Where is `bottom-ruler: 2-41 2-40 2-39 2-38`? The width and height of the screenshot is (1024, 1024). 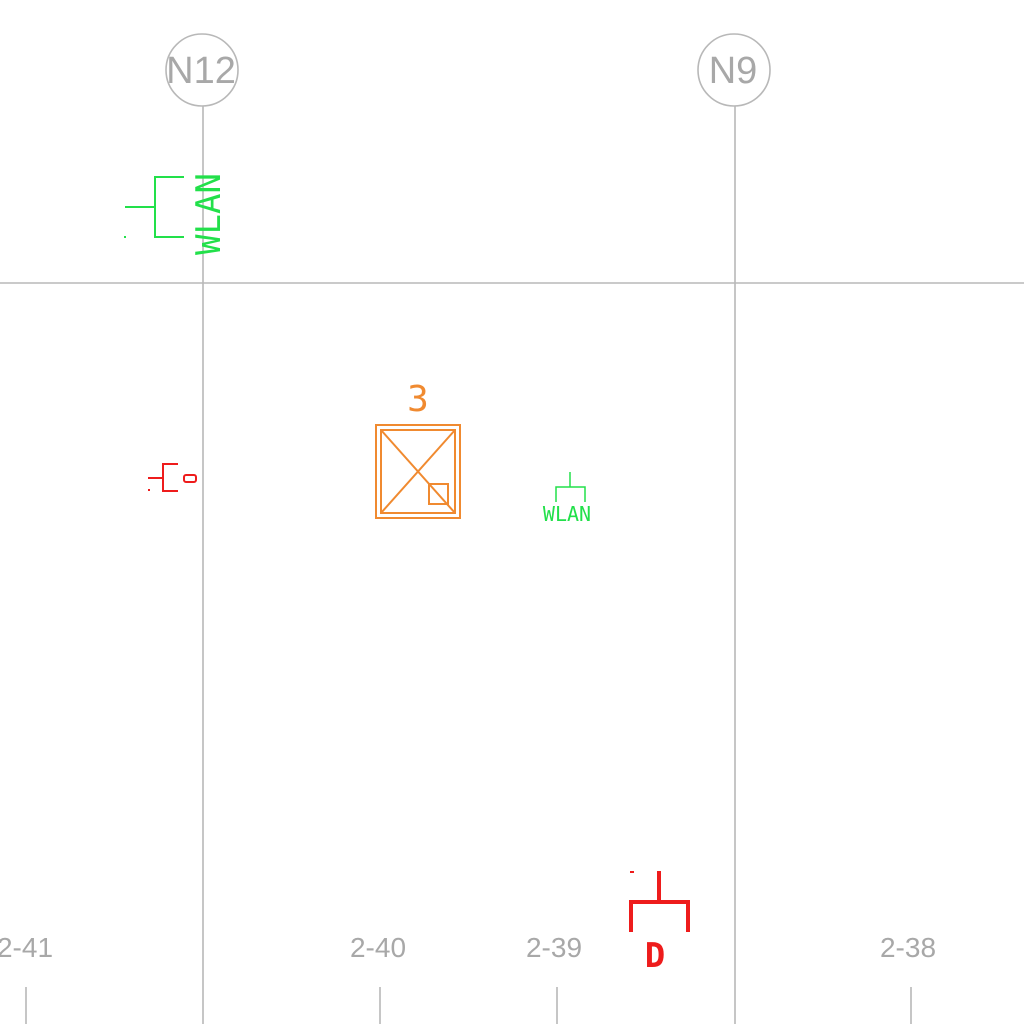
bottom-ruler: 2-41 2-40 2-39 2-38 is located at coordinates (468, 978).